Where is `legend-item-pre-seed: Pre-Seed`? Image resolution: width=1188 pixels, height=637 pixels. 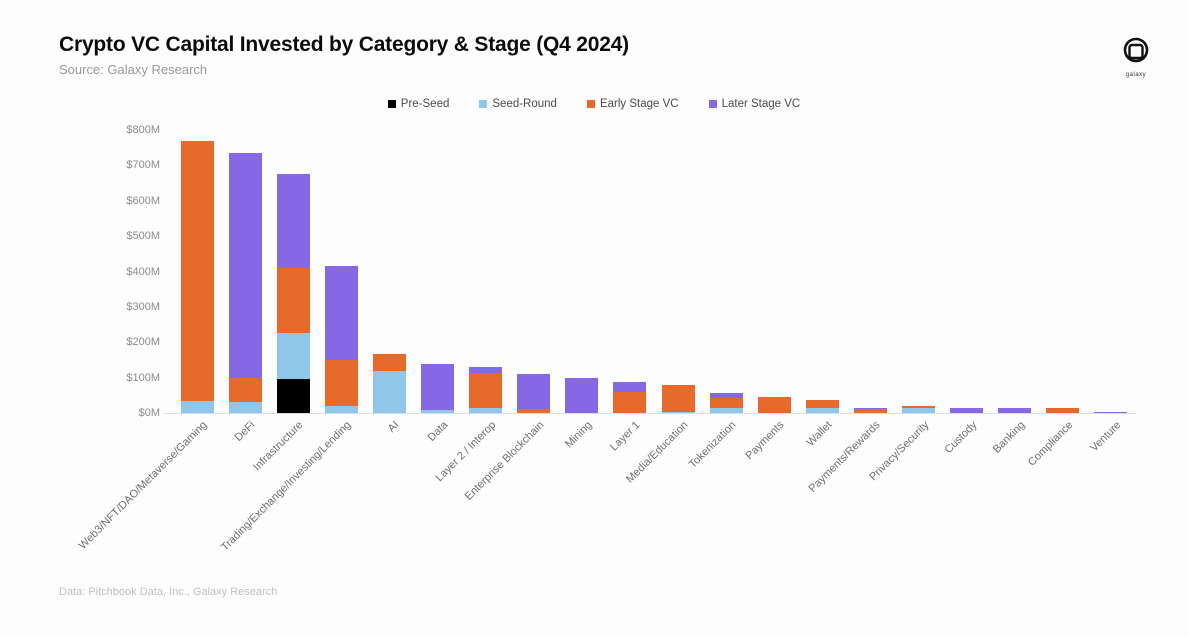 legend-item-pre-seed: Pre-Seed is located at coordinates (418, 104).